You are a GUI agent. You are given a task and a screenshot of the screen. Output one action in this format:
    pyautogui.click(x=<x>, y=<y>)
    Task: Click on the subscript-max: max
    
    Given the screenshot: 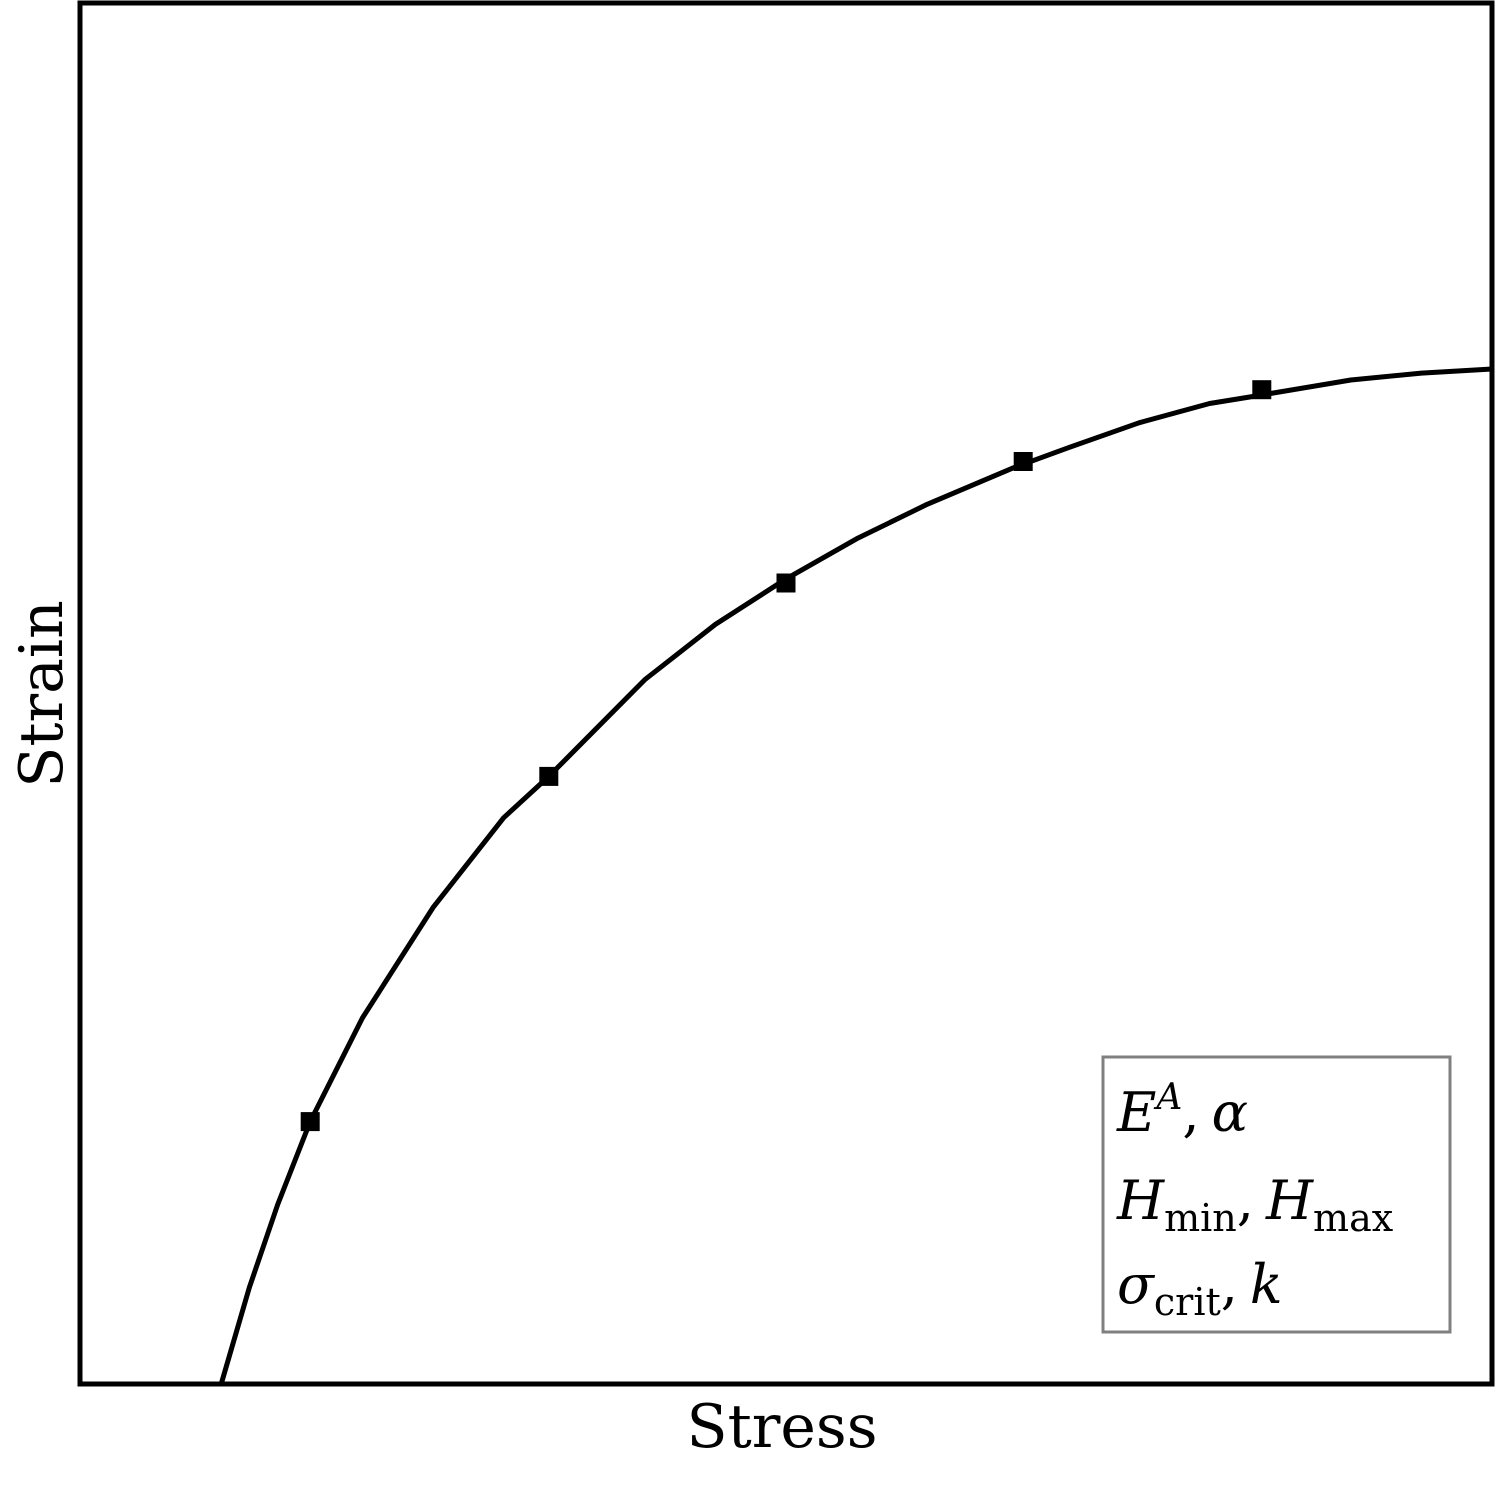 What is the action you would take?
    pyautogui.click(x=1353, y=1218)
    